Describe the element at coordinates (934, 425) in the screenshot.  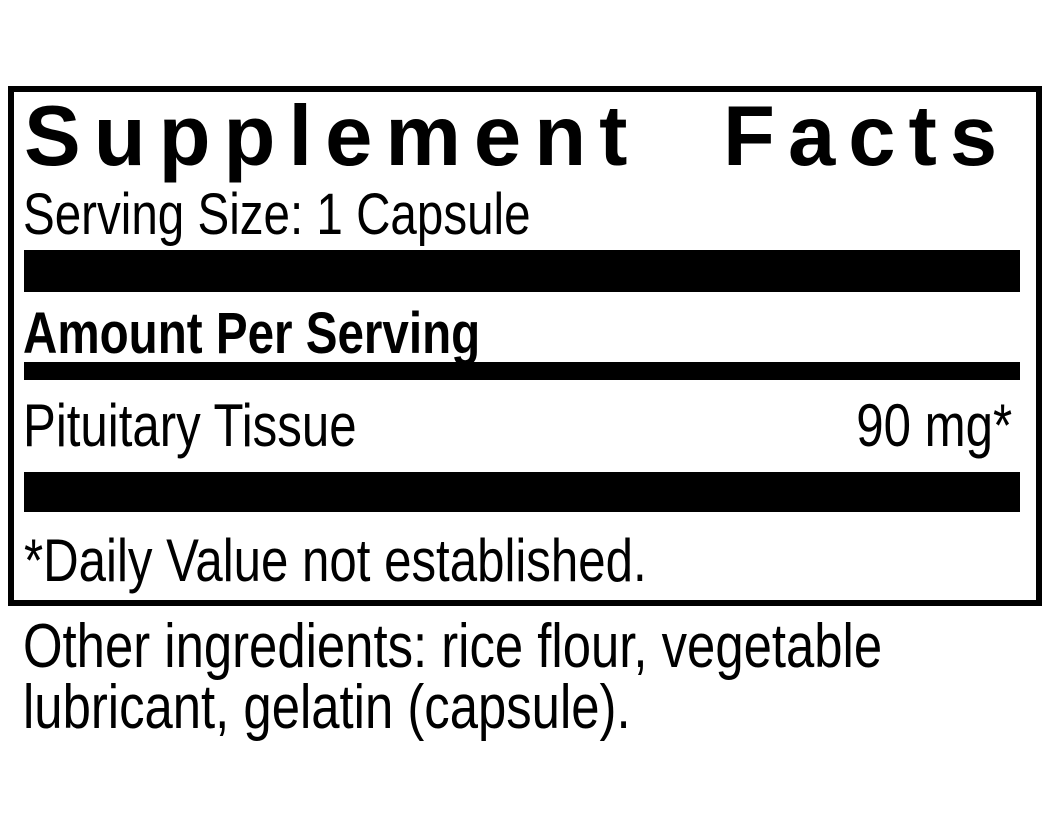
I see `ingredient-amount: 90 mg*` at that location.